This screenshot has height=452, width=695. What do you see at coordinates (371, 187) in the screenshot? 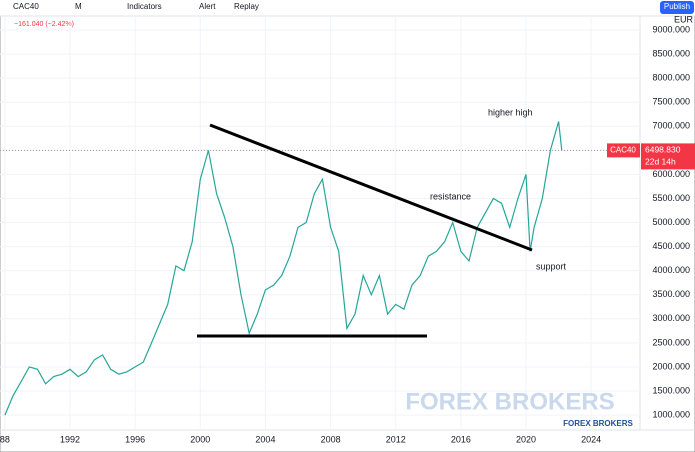
I see `resistance-line` at bounding box center [371, 187].